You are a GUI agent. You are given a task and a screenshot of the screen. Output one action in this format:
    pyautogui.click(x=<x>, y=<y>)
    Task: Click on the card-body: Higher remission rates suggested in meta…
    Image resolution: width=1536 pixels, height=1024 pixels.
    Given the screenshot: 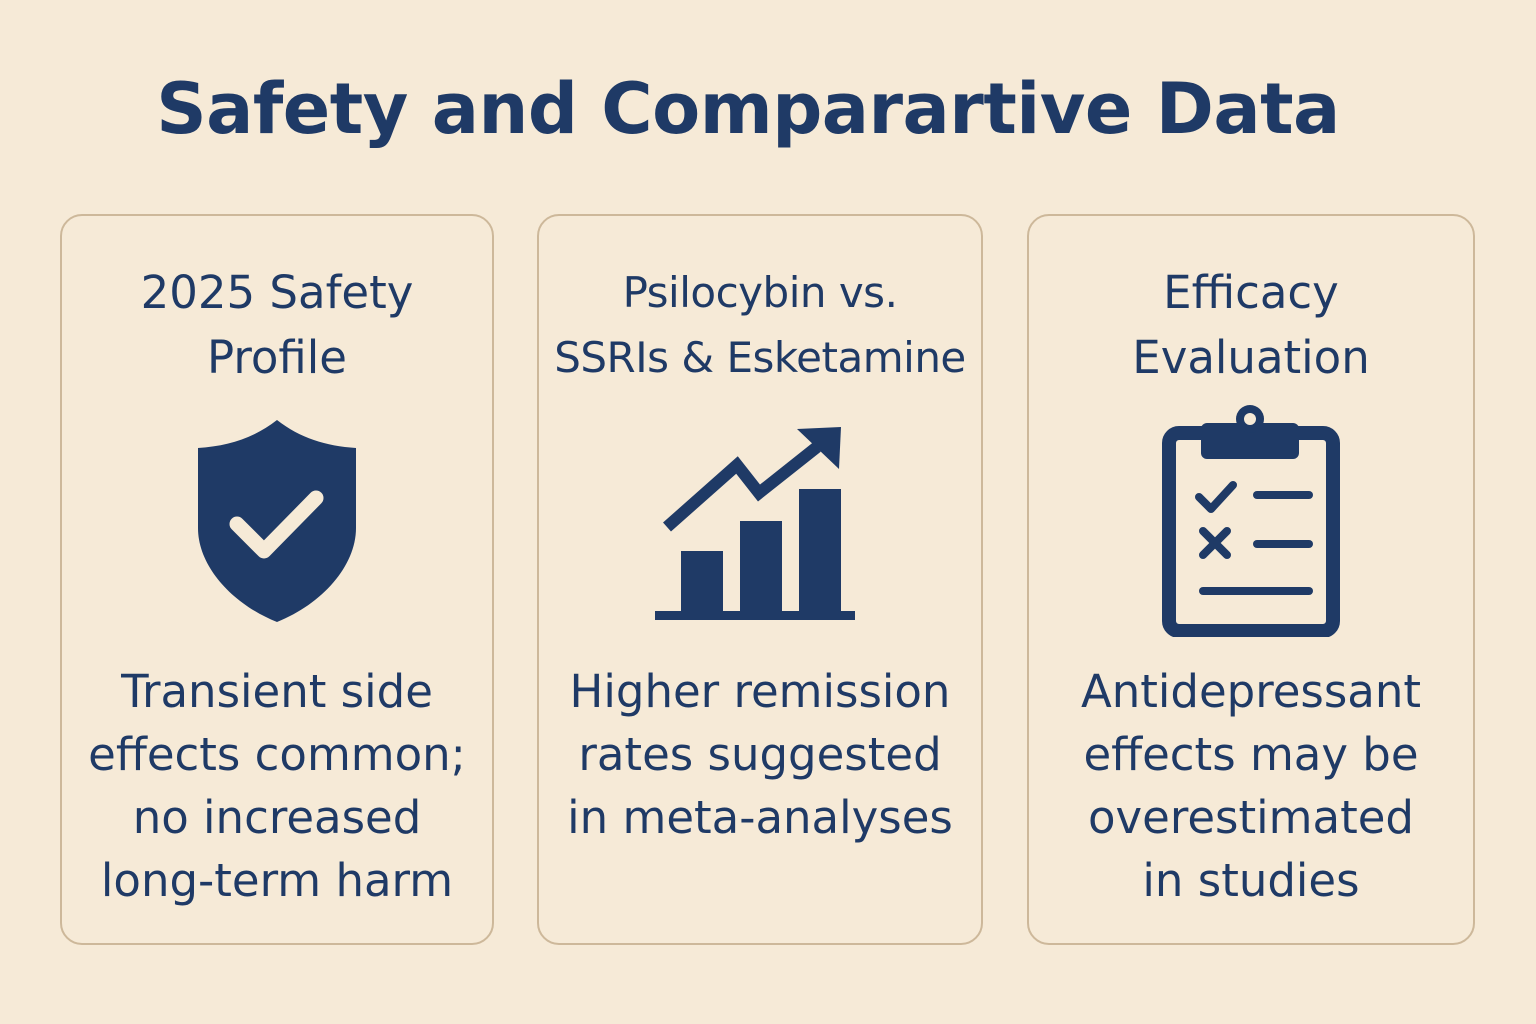 What is the action you would take?
    pyautogui.click(x=760, y=754)
    